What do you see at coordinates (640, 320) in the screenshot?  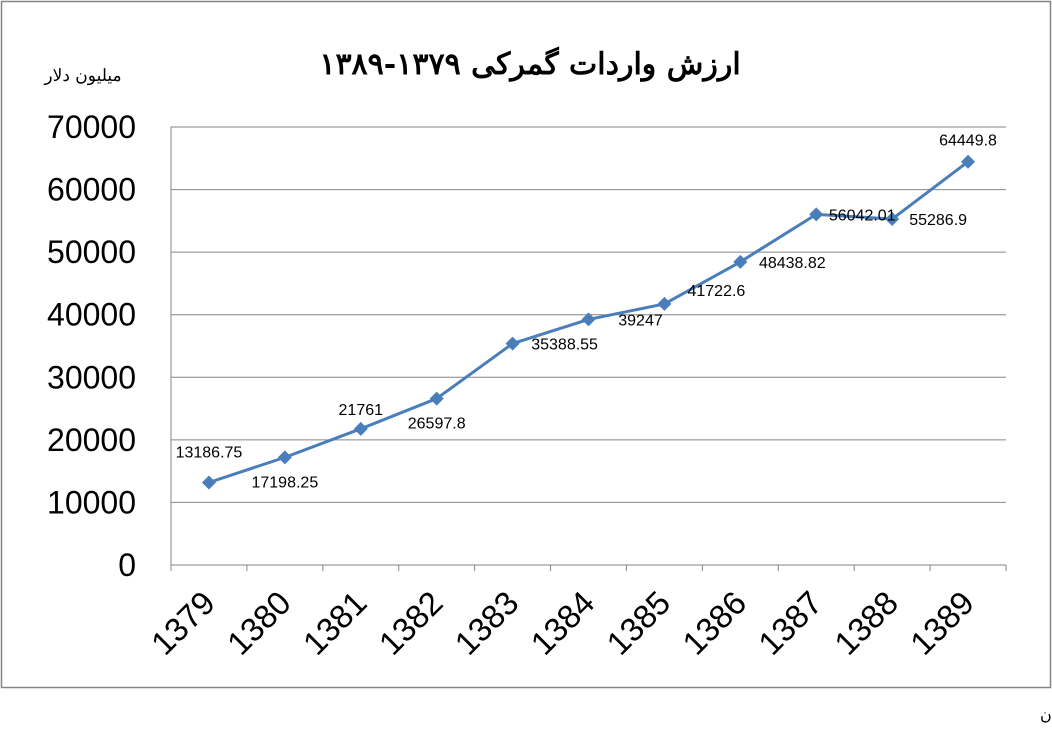 I see `data-label-1384: 39247` at bounding box center [640, 320].